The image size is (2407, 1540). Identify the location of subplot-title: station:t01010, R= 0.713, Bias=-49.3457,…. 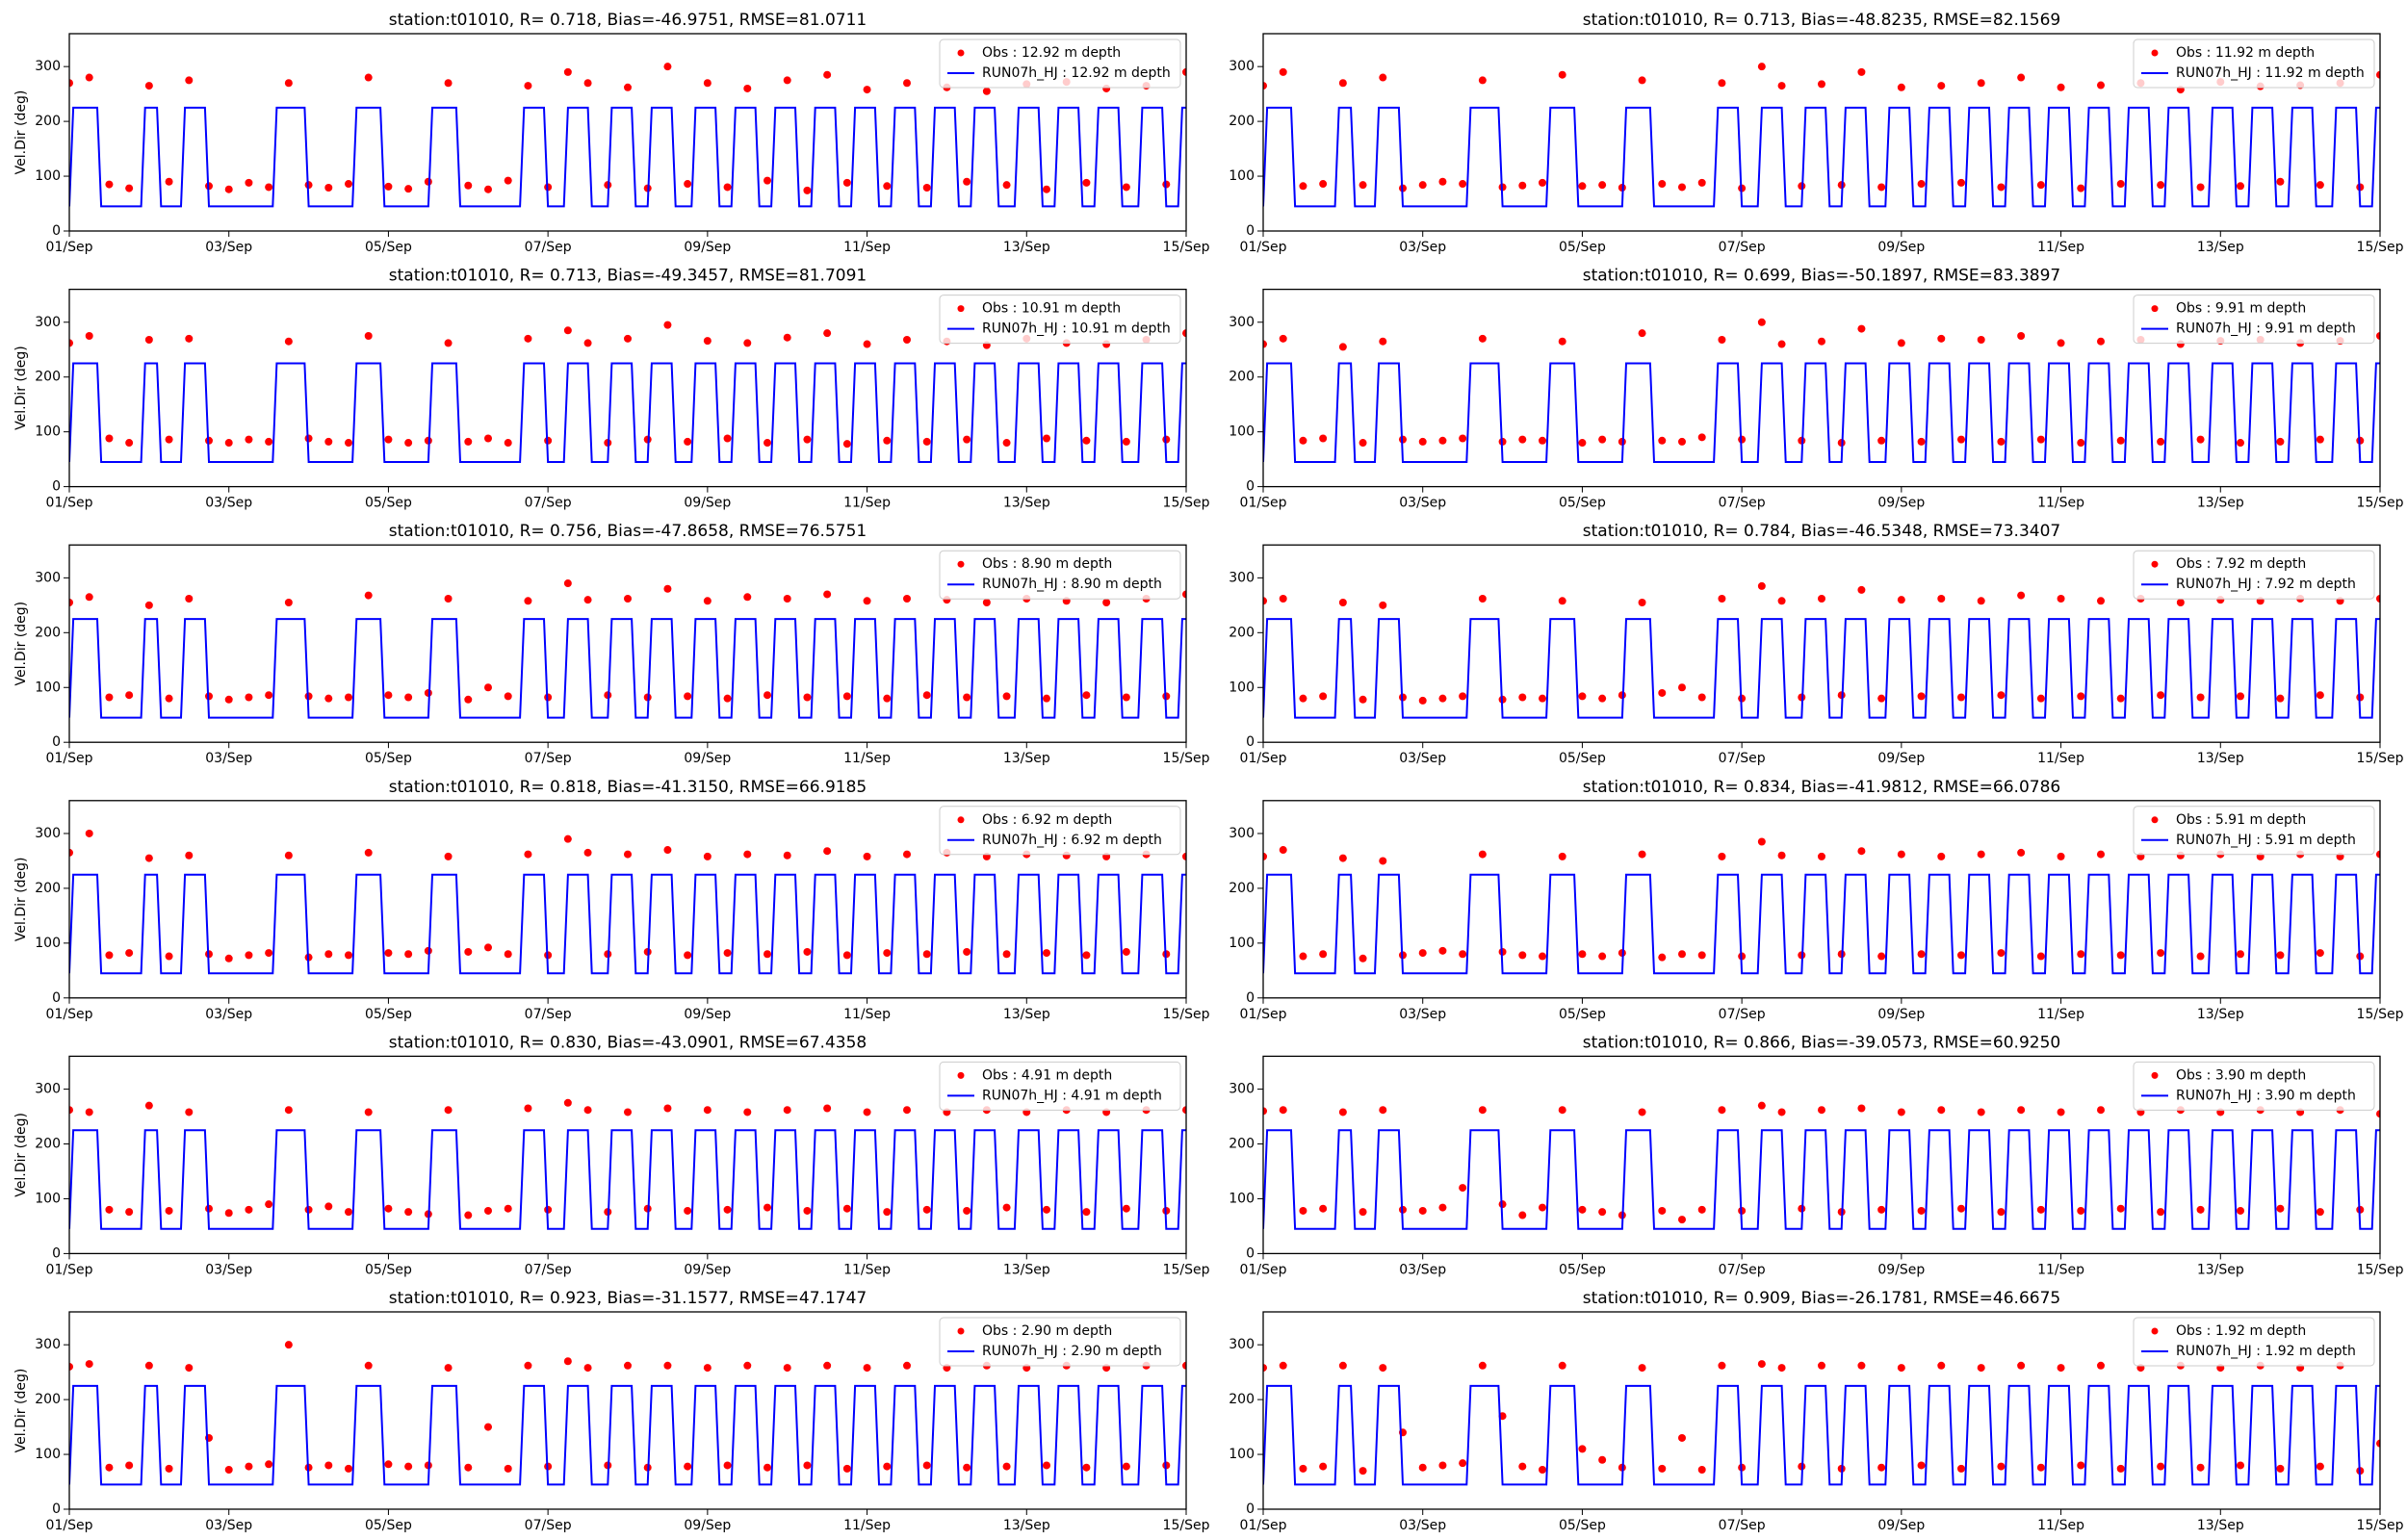
(628, 276).